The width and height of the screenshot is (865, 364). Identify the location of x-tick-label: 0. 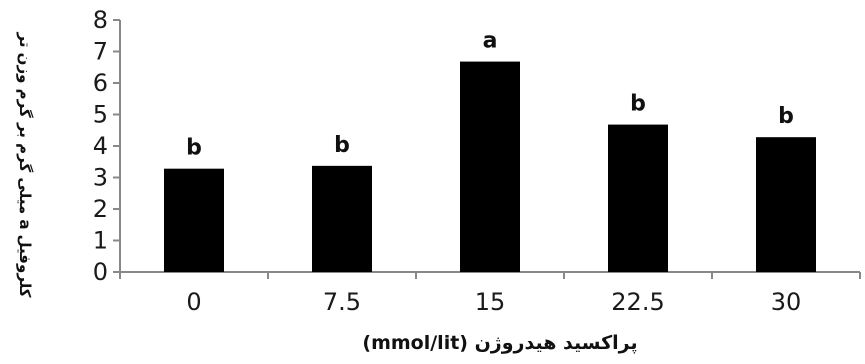
(193, 302).